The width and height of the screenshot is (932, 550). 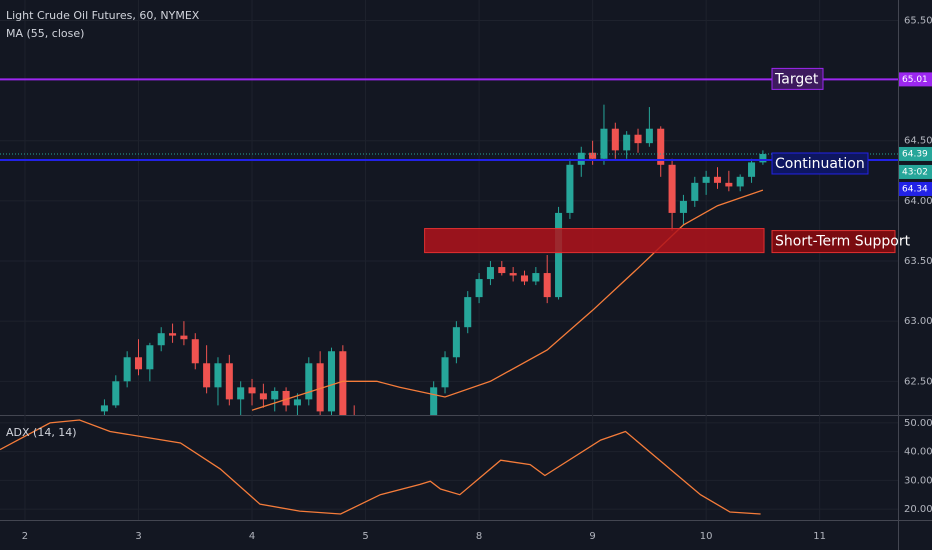 What do you see at coordinates (592, 536) in the screenshot?
I see `x-tick-label: 9` at bounding box center [592, 536].